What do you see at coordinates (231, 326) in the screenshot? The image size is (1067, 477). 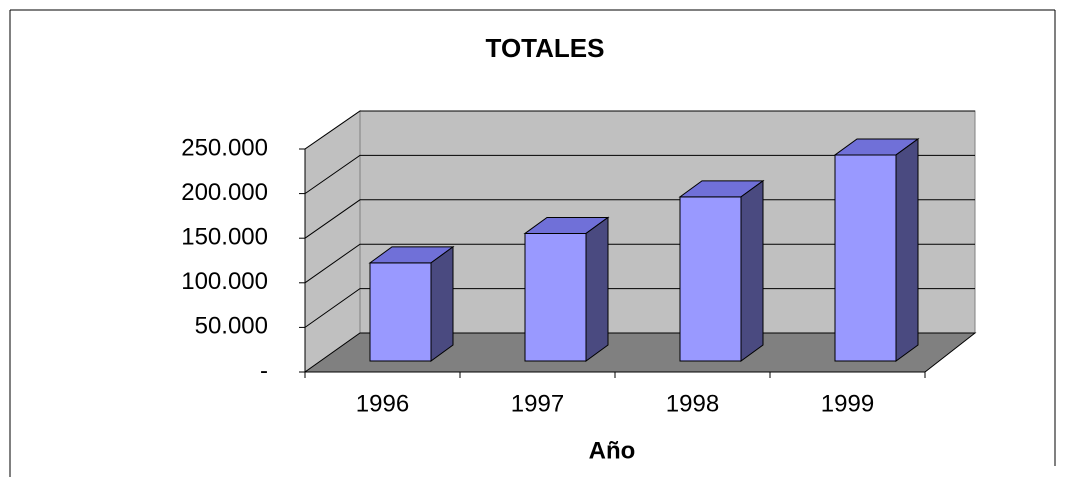 I see `y-tick-label: 50.000` at bounding box center [231, 326].